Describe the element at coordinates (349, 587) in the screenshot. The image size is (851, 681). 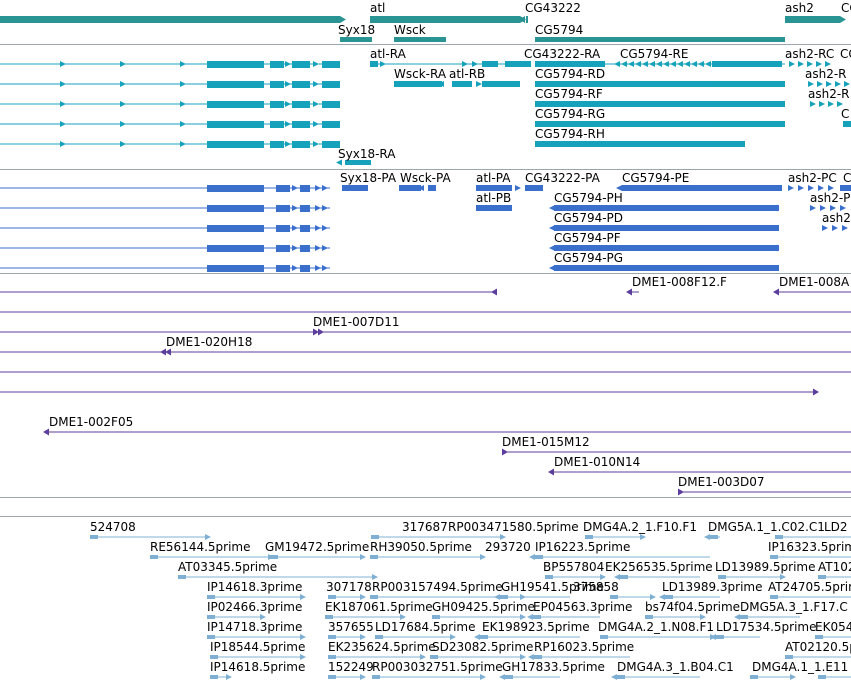
I see `est-label: 307178` at that location.